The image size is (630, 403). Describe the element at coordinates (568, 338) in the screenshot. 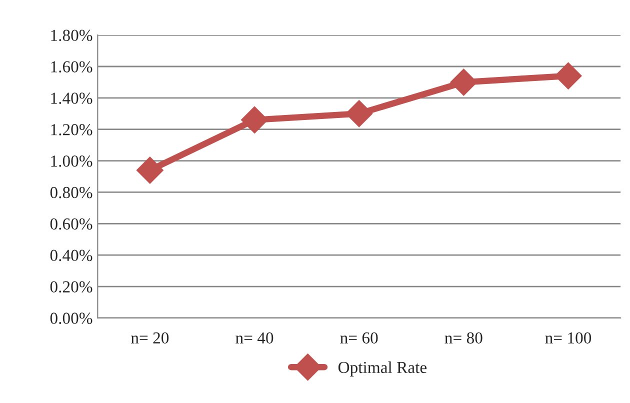

I see `x-tick-label: n= 100` at that location.